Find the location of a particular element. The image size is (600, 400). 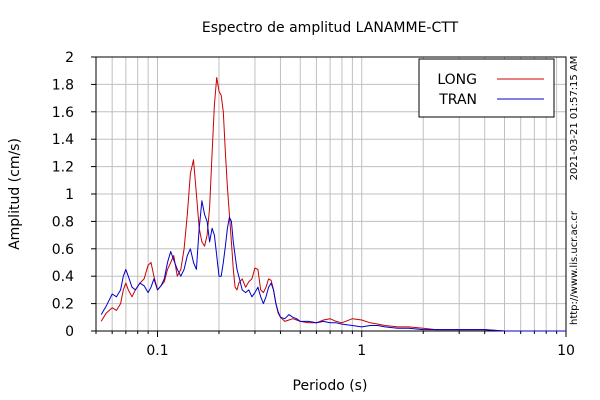

y-tick-label: 1.2 is located at coordinates (63, 168).